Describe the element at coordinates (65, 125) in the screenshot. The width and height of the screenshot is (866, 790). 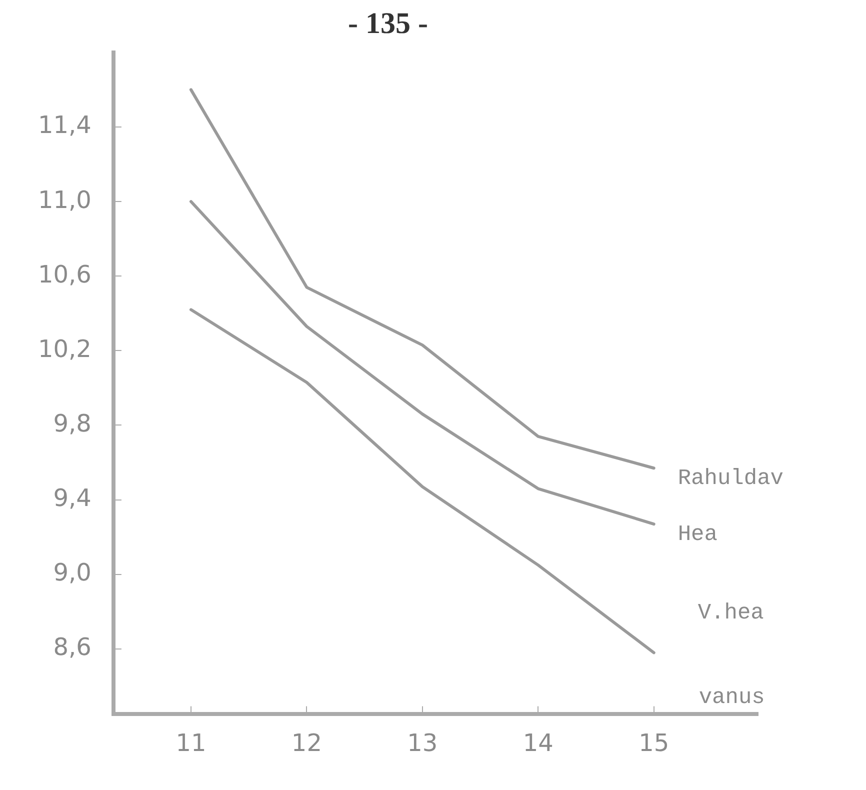
I see `y-tick-label: 11,4` at that location.